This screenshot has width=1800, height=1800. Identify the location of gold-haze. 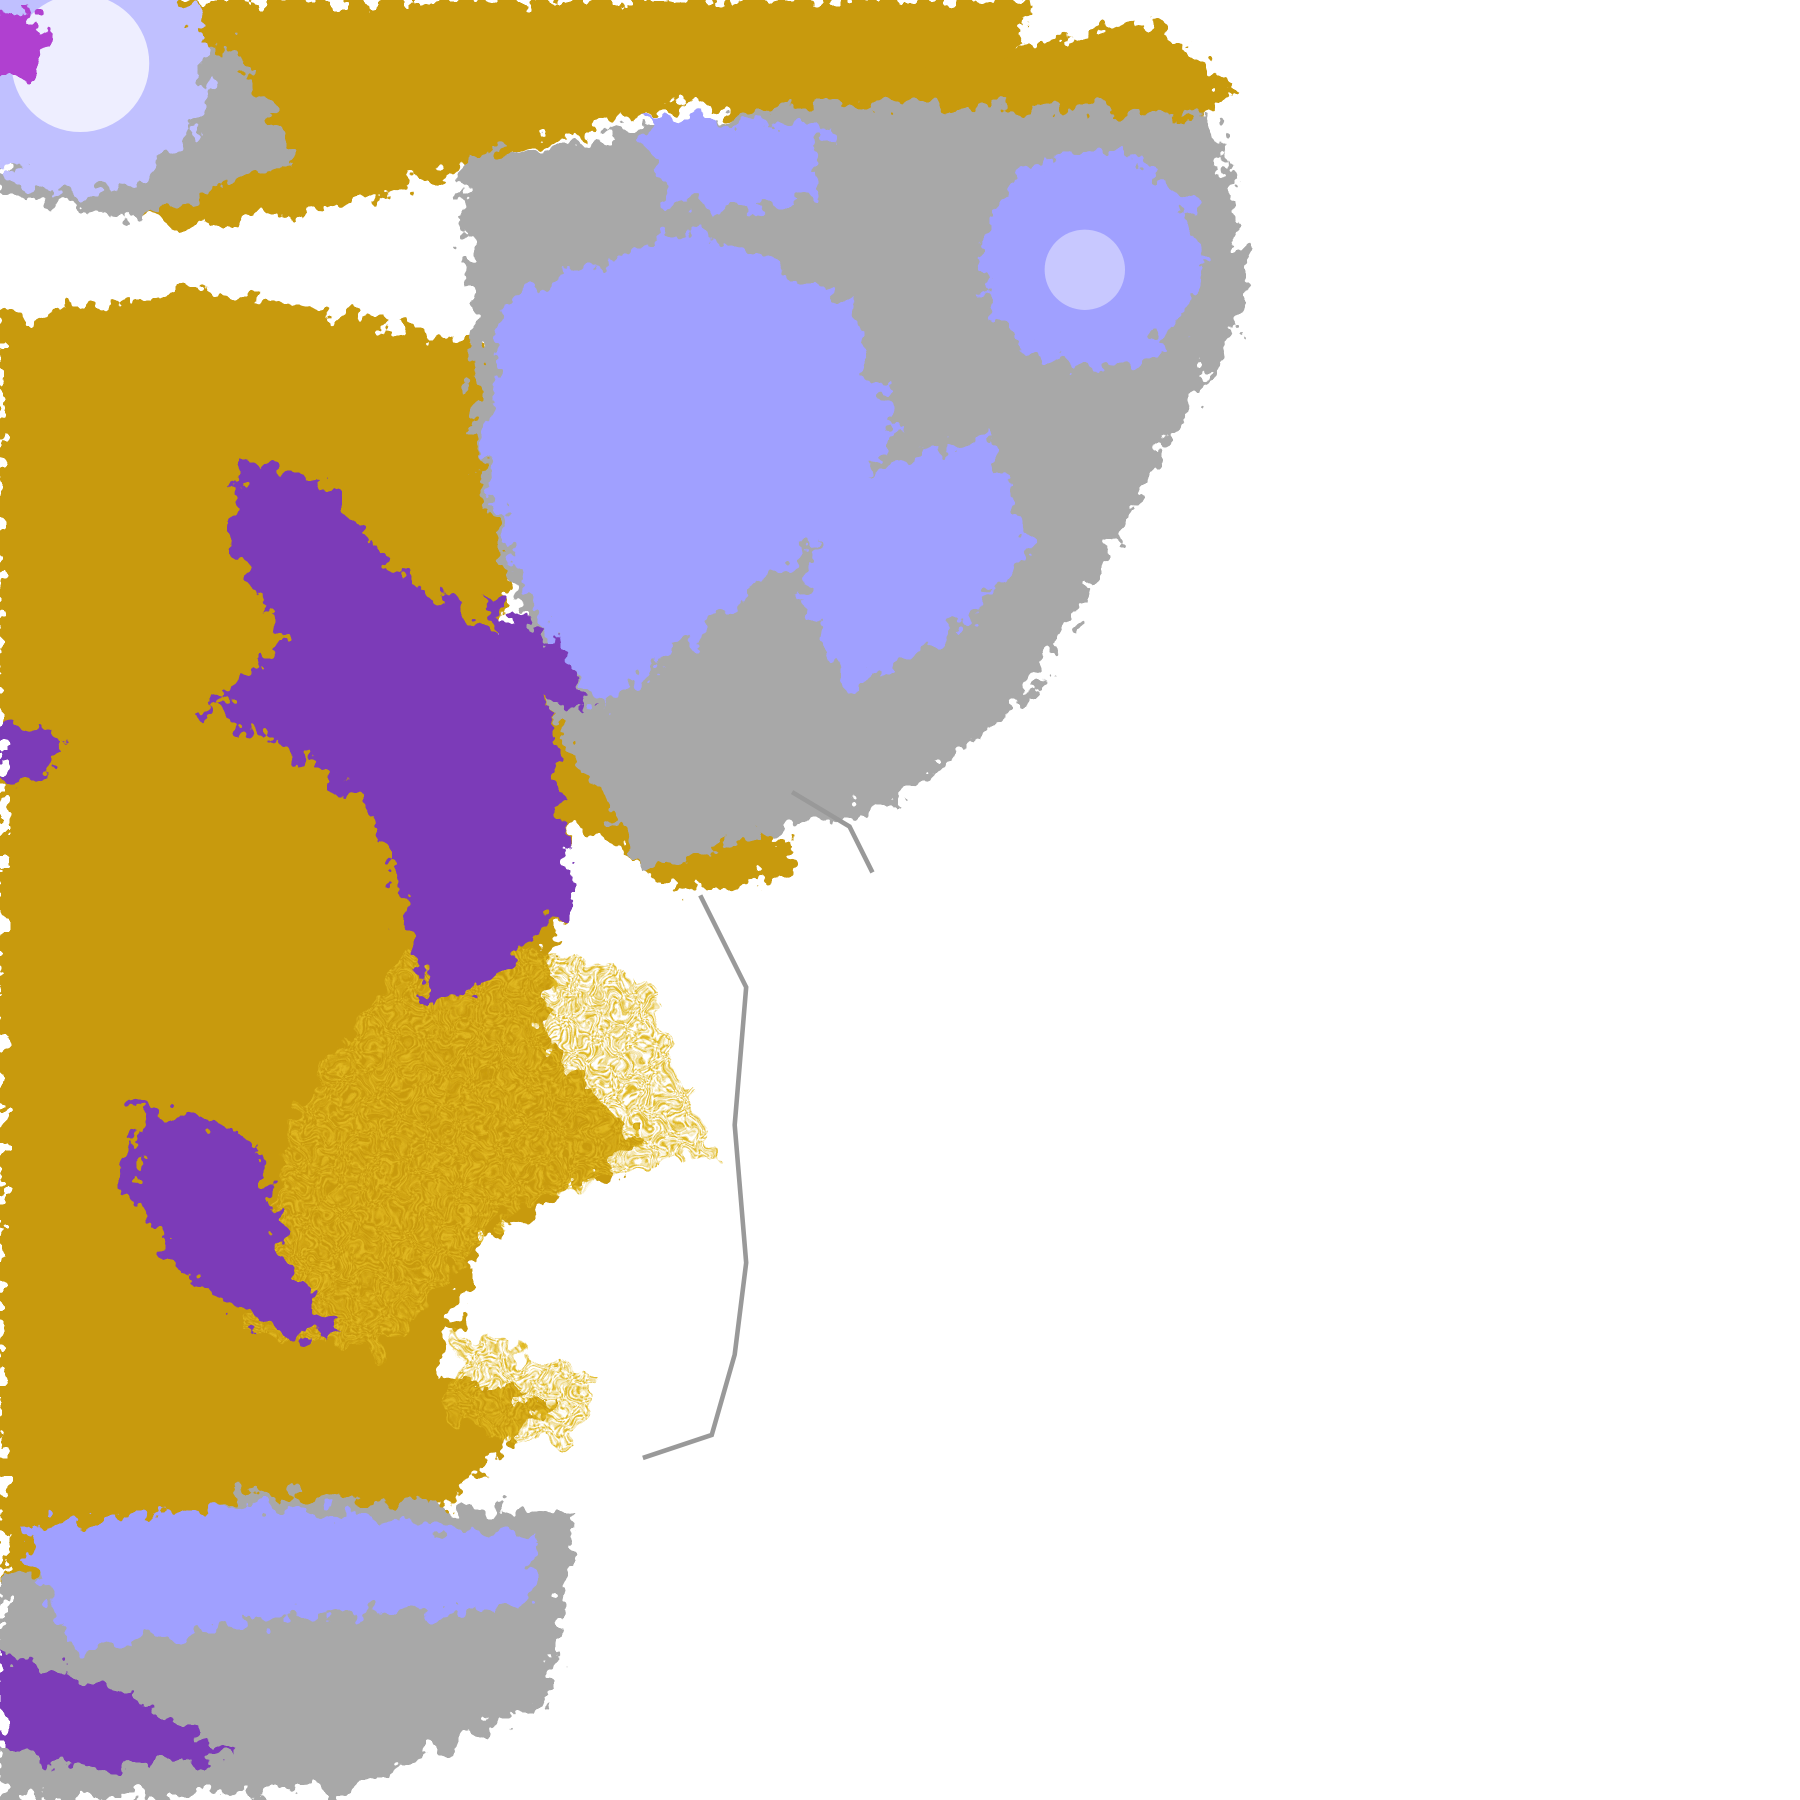
(482, 1182).